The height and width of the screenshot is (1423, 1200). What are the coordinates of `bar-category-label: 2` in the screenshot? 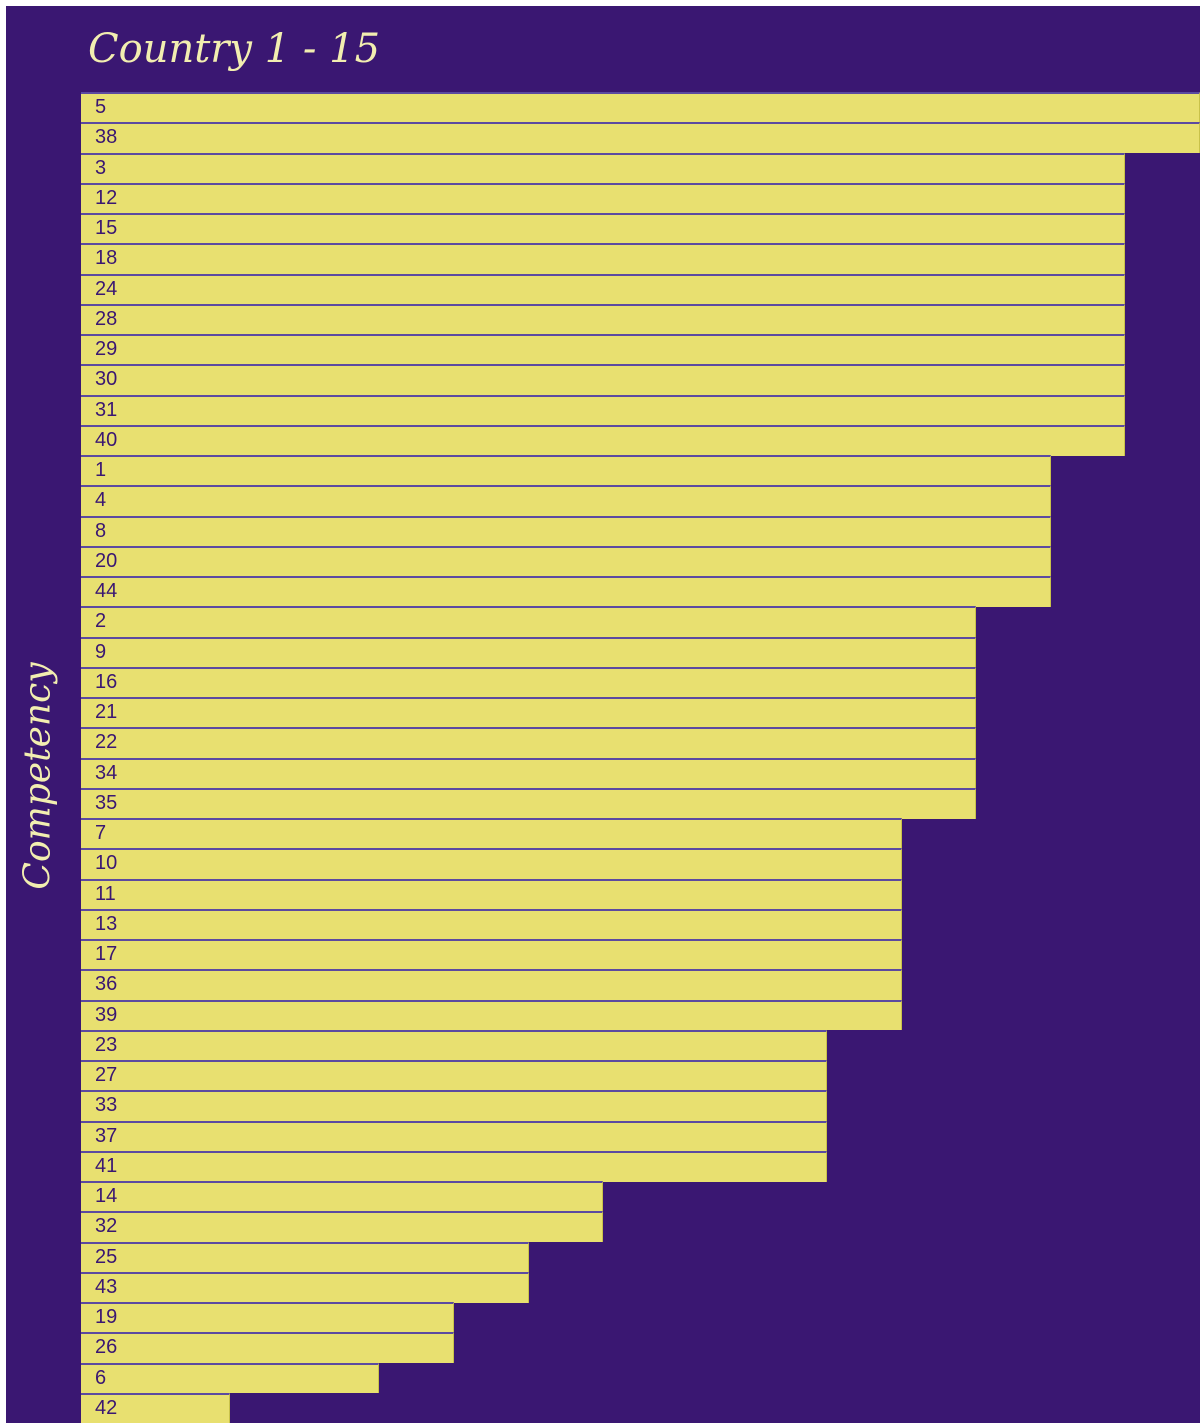 It's located at (101, 621).